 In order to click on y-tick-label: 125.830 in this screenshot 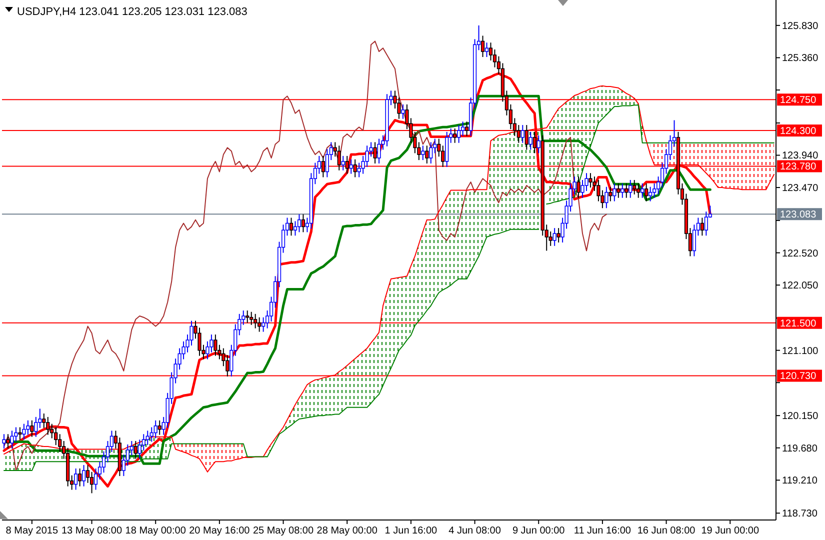, I will do `click(800, 26)`.